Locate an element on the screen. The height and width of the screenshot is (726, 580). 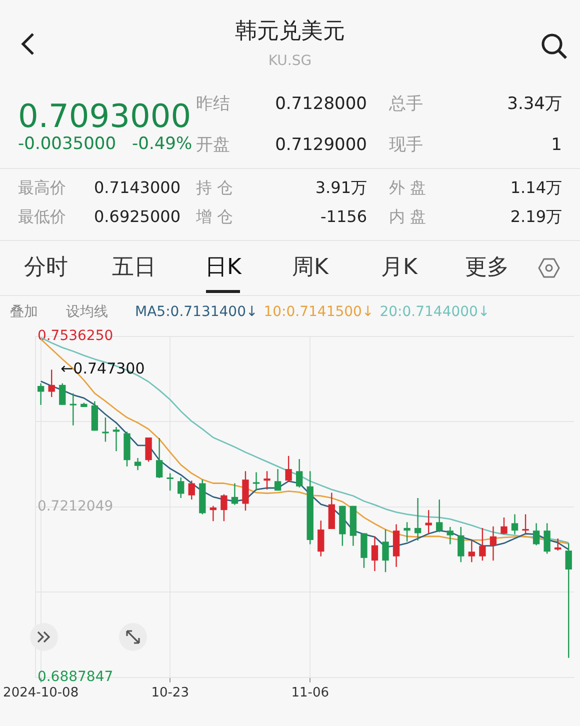
x-tick-label: 2024-10-08 is located at coordinates (41, 693).